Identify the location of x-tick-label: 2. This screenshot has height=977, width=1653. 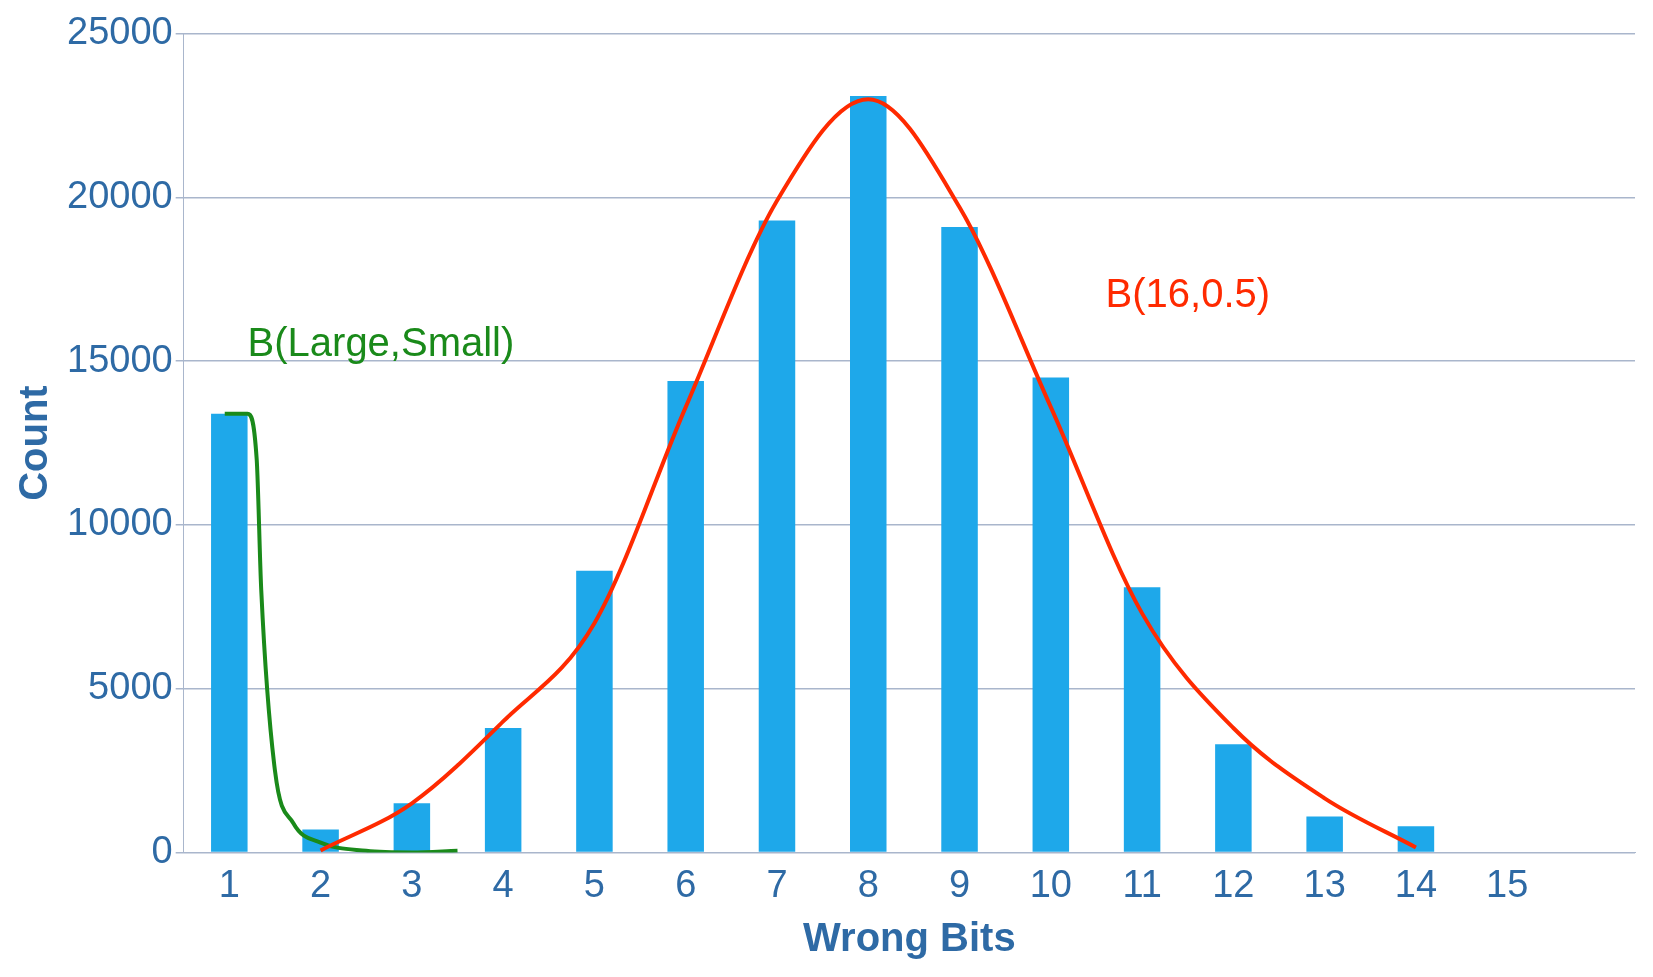
(321, 883).